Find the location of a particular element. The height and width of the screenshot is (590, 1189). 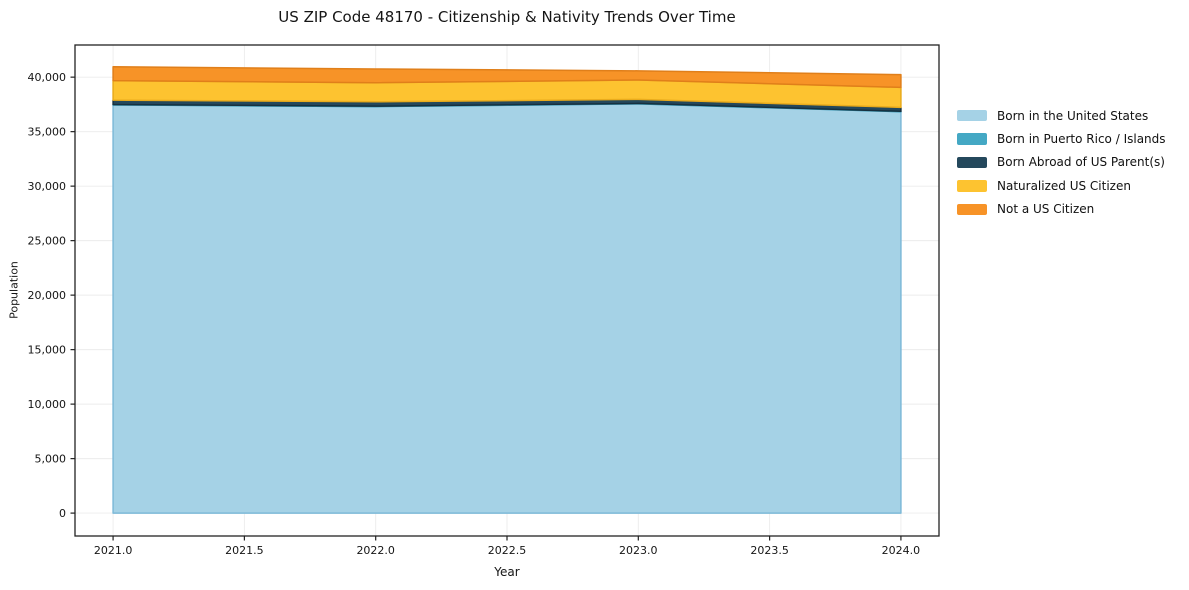

y-tick-label: 5,000 is located at coordinates (51, 459).